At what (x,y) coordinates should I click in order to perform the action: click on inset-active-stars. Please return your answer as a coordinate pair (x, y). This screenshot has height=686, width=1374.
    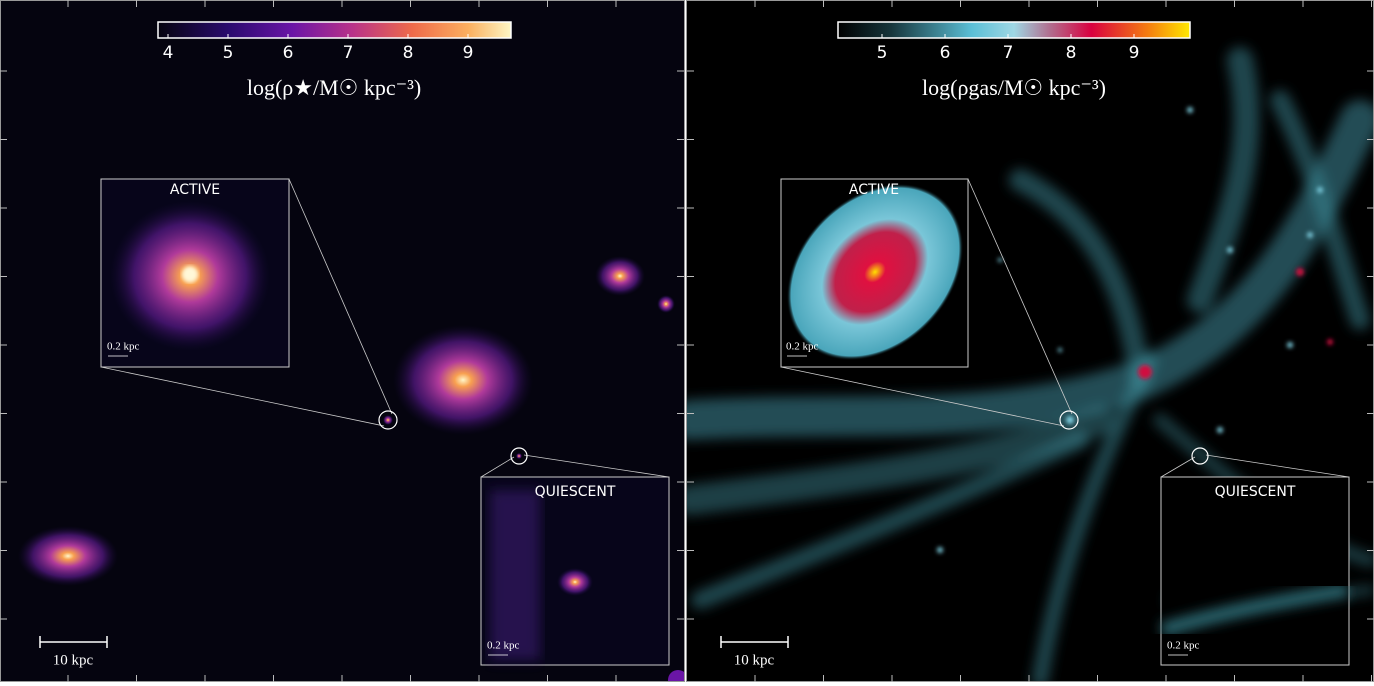
    Looking at the image, I should click on (195, 273).